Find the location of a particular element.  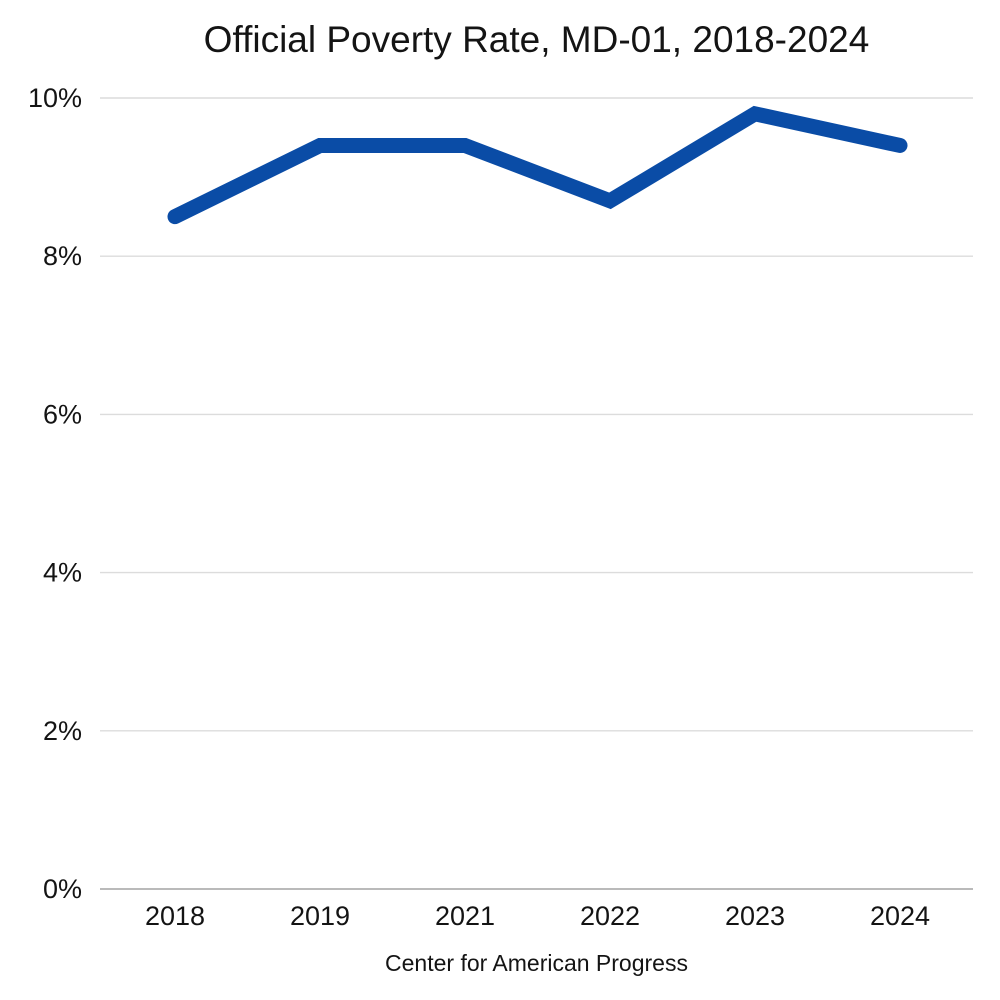

y-axis-tick-label: 10% is located at coordinates (55, 98).